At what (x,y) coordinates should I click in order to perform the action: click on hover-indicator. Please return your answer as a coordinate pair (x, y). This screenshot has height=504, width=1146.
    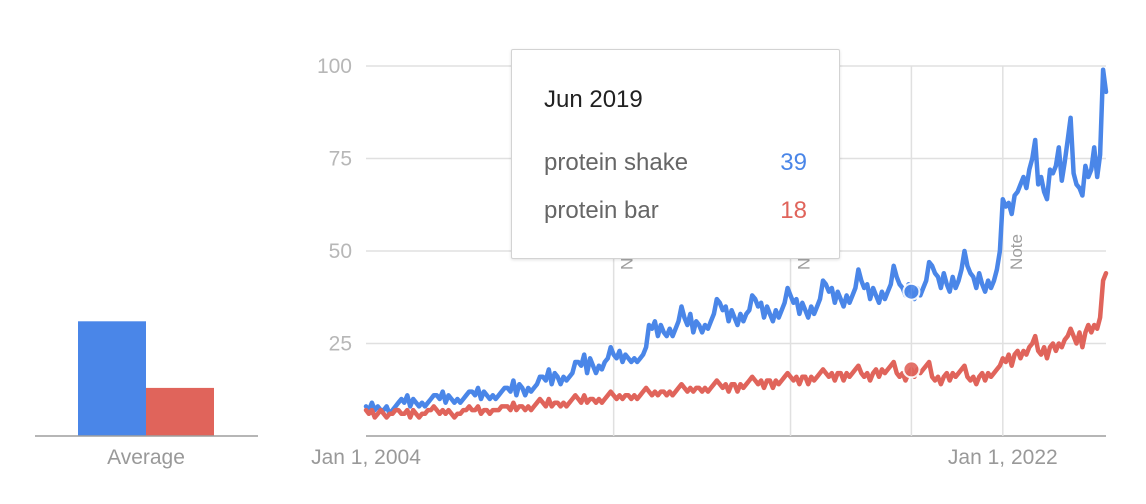
    Looking at the image, I should click on (911, 251).